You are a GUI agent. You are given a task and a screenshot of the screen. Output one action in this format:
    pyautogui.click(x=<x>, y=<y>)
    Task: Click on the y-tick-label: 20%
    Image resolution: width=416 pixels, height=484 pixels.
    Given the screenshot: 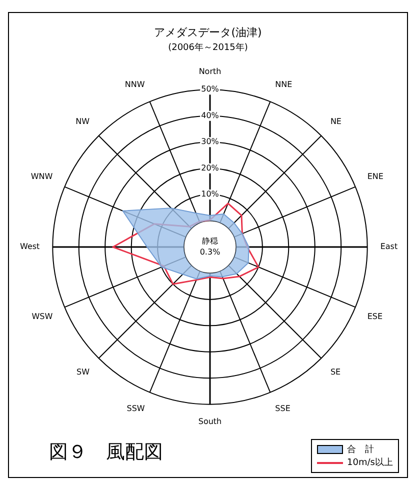 What is the action you would take?
    pyautogui.click(x=210, y=167)
    